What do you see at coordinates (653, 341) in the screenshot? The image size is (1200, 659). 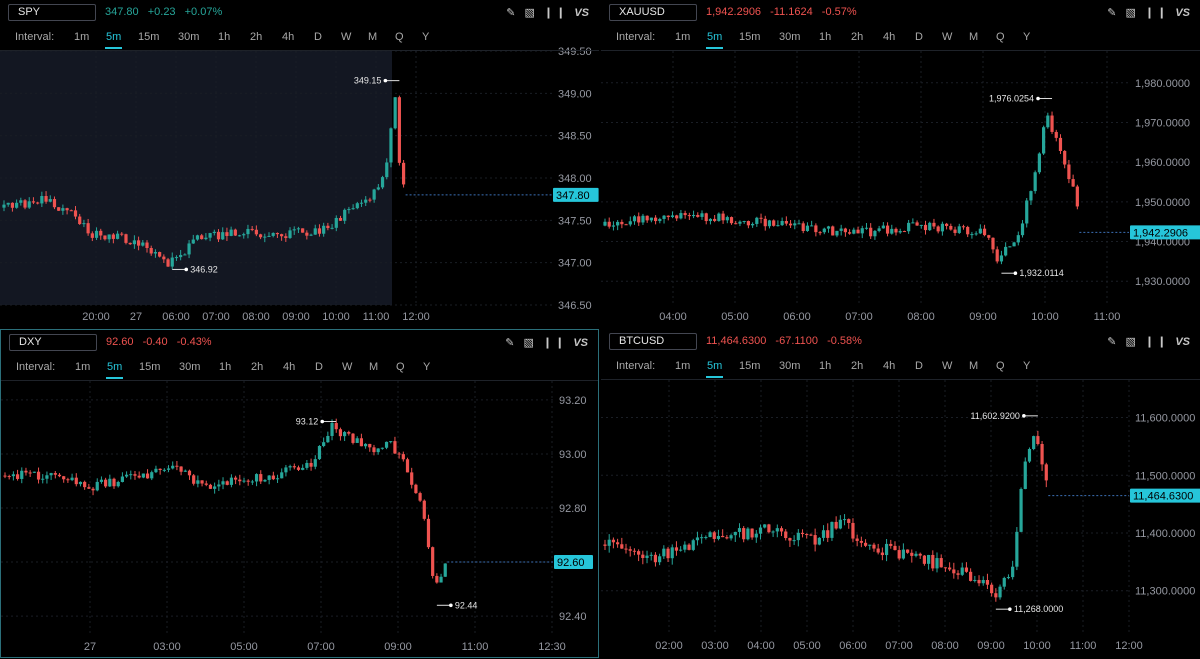 I see `symbol-input: BTCUSD` at bounding box center [653, 341].